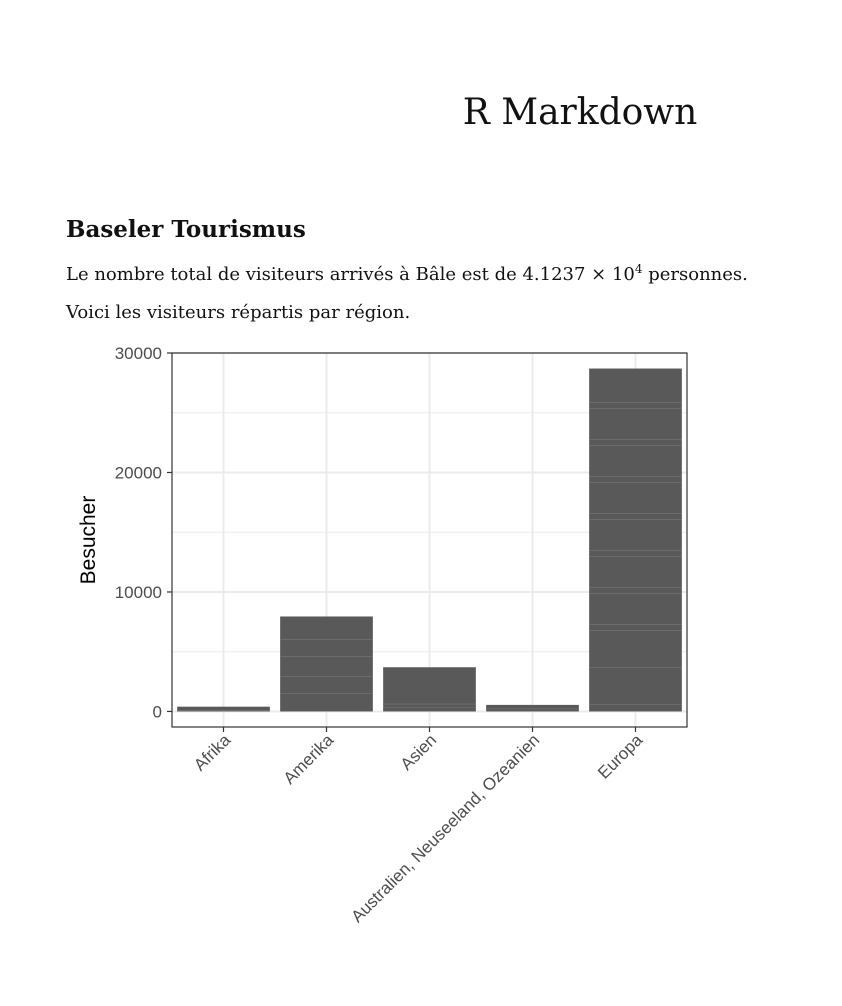 The height and width of the screenshot is (1006, 842). What do you see at coordinates (309, 759) in the screenshot?
I see `x-tick-label: Amerika` at bounding box center [309, 759].